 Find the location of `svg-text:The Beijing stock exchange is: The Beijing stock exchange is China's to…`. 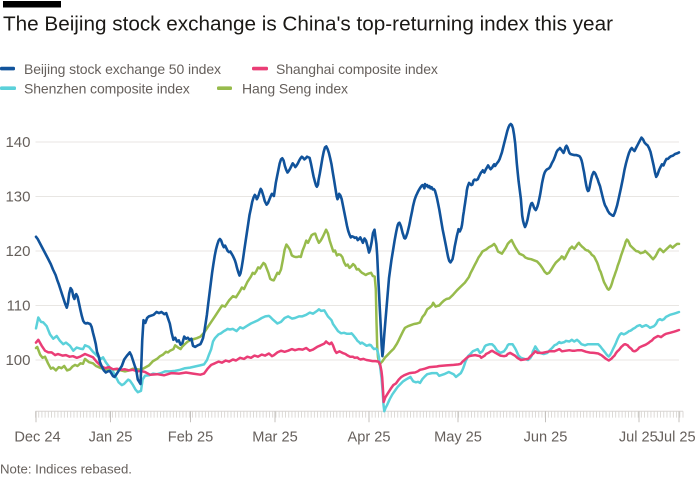

svg-text:The Beijing stock exchange is: The Beijing stock exchange is China's to… is located at coordinates (308, 24).